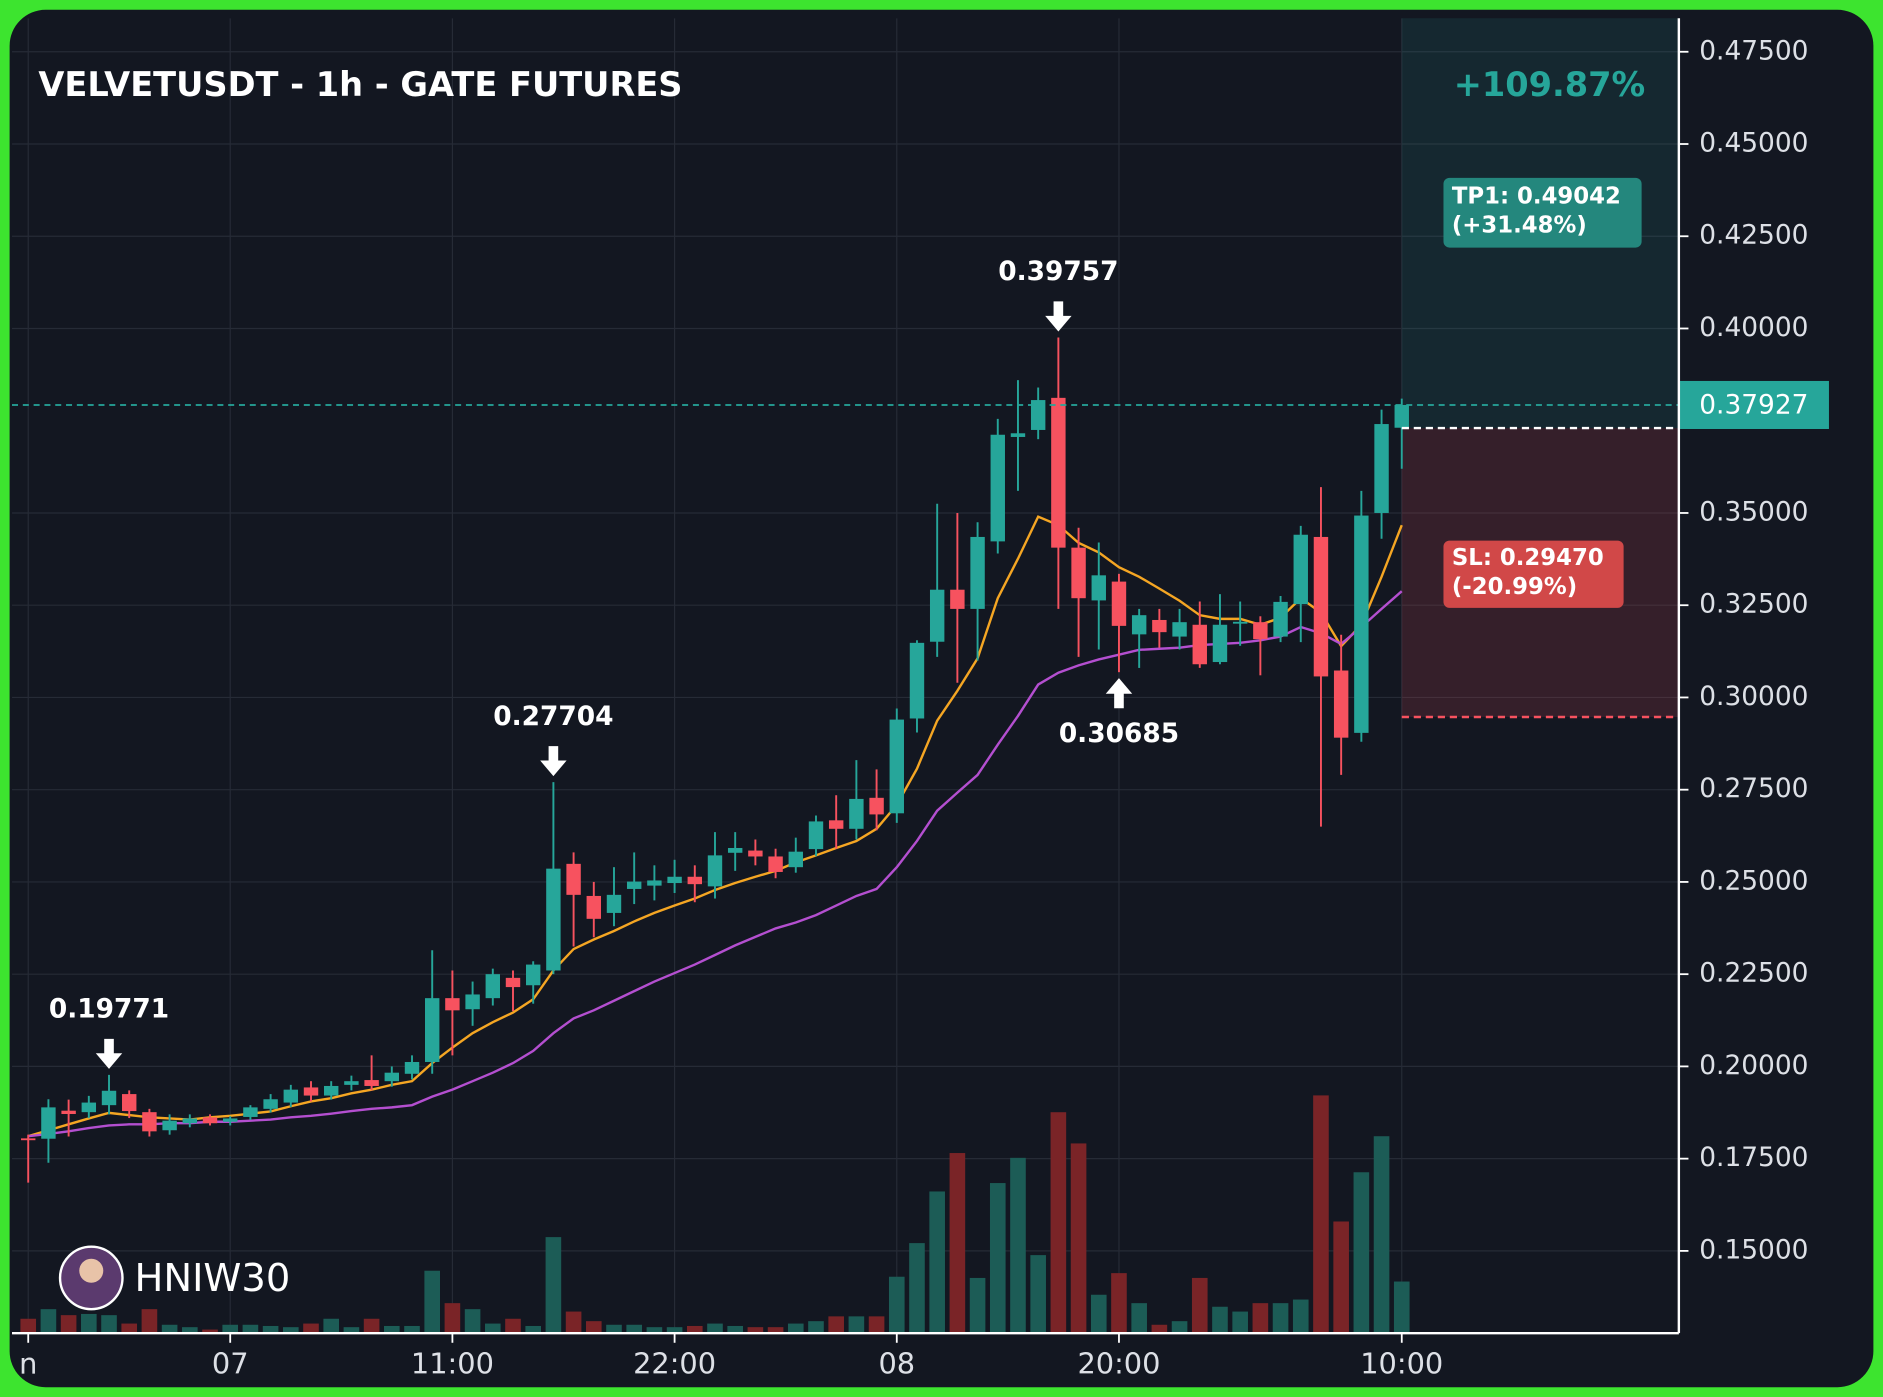 The height and width of the screenshot is (1397, 1883). I want to click on x-tick-label: 08, so click(896, 1364).